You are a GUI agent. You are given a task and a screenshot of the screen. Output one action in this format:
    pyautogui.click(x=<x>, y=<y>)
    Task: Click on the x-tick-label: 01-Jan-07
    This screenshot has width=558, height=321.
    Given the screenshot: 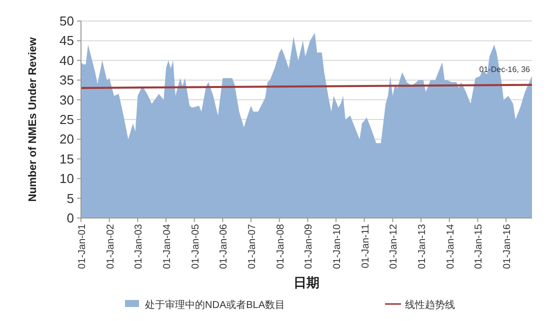 What is the action you would take?
    pyautogui.click(x=252, y=247)
    